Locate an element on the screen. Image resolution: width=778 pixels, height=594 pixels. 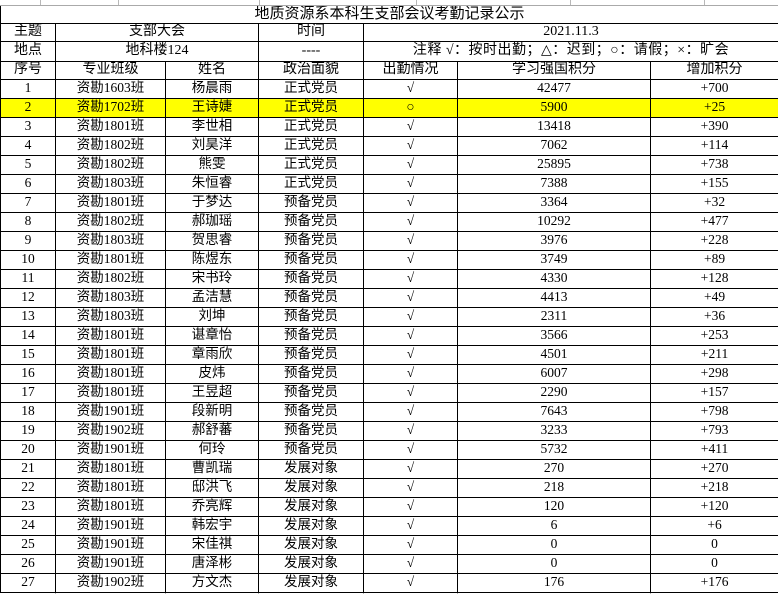
table-cell: 25 is located at coordinates (28, 544).